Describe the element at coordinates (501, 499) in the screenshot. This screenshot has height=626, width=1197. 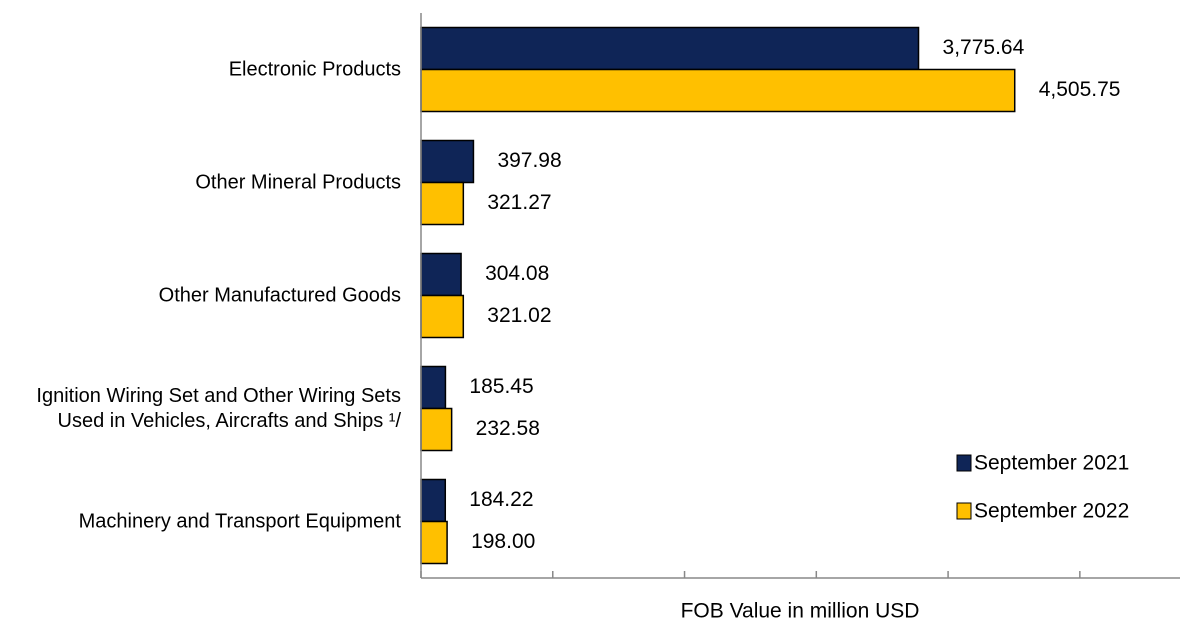
I see `value-label: 184.22` at that location.